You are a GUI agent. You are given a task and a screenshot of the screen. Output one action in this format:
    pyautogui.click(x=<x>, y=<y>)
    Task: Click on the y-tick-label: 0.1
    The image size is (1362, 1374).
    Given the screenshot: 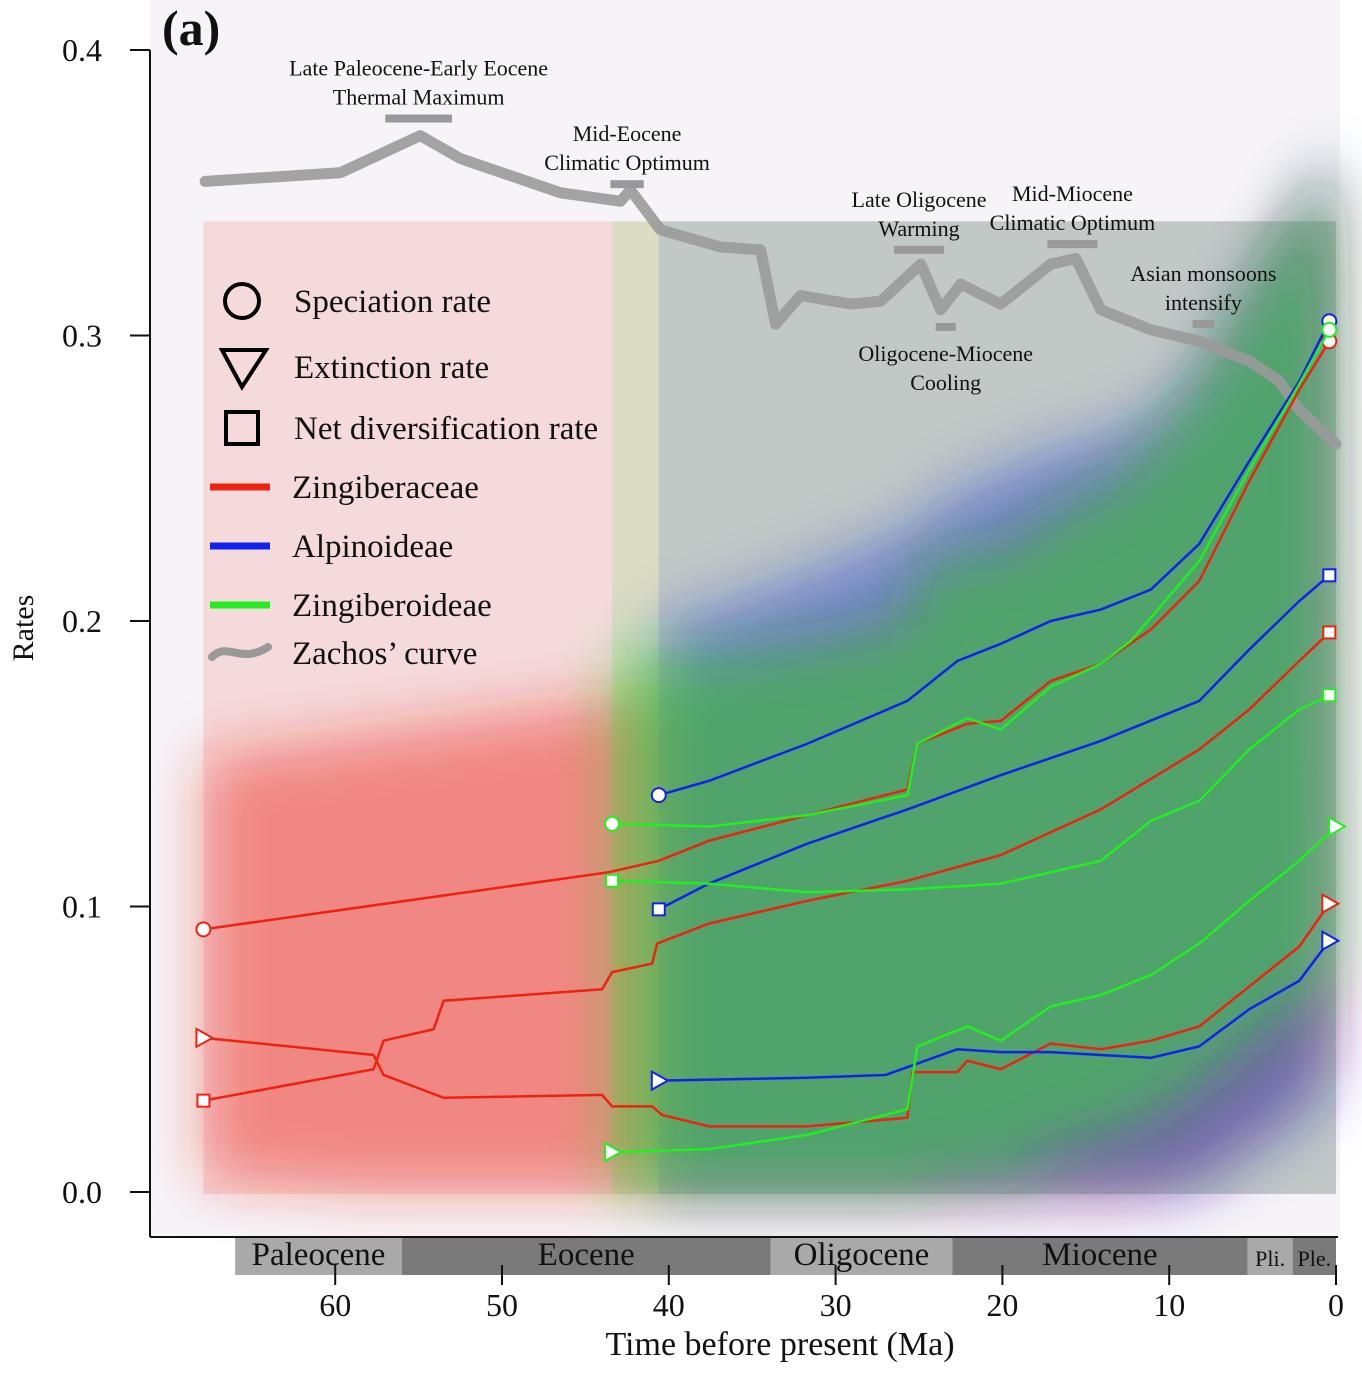 What is the action you would take?
    pyautogui.click(x=82, y=907)
    